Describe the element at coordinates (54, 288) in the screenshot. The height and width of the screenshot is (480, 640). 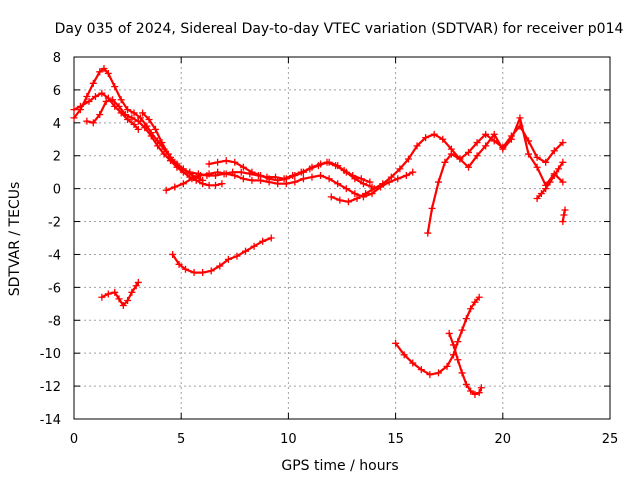
I see `y-tick-label: -6` at that location.